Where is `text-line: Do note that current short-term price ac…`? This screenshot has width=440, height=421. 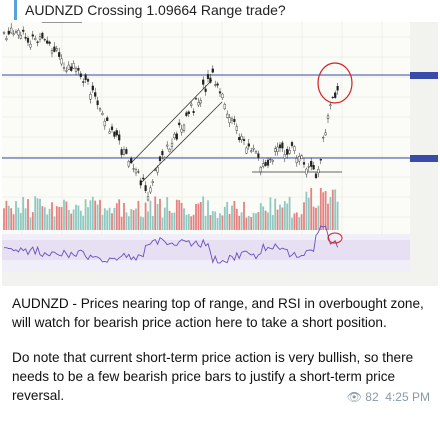 text-line: Do note that current short-term price ac… is located at coordinates (213, 357).